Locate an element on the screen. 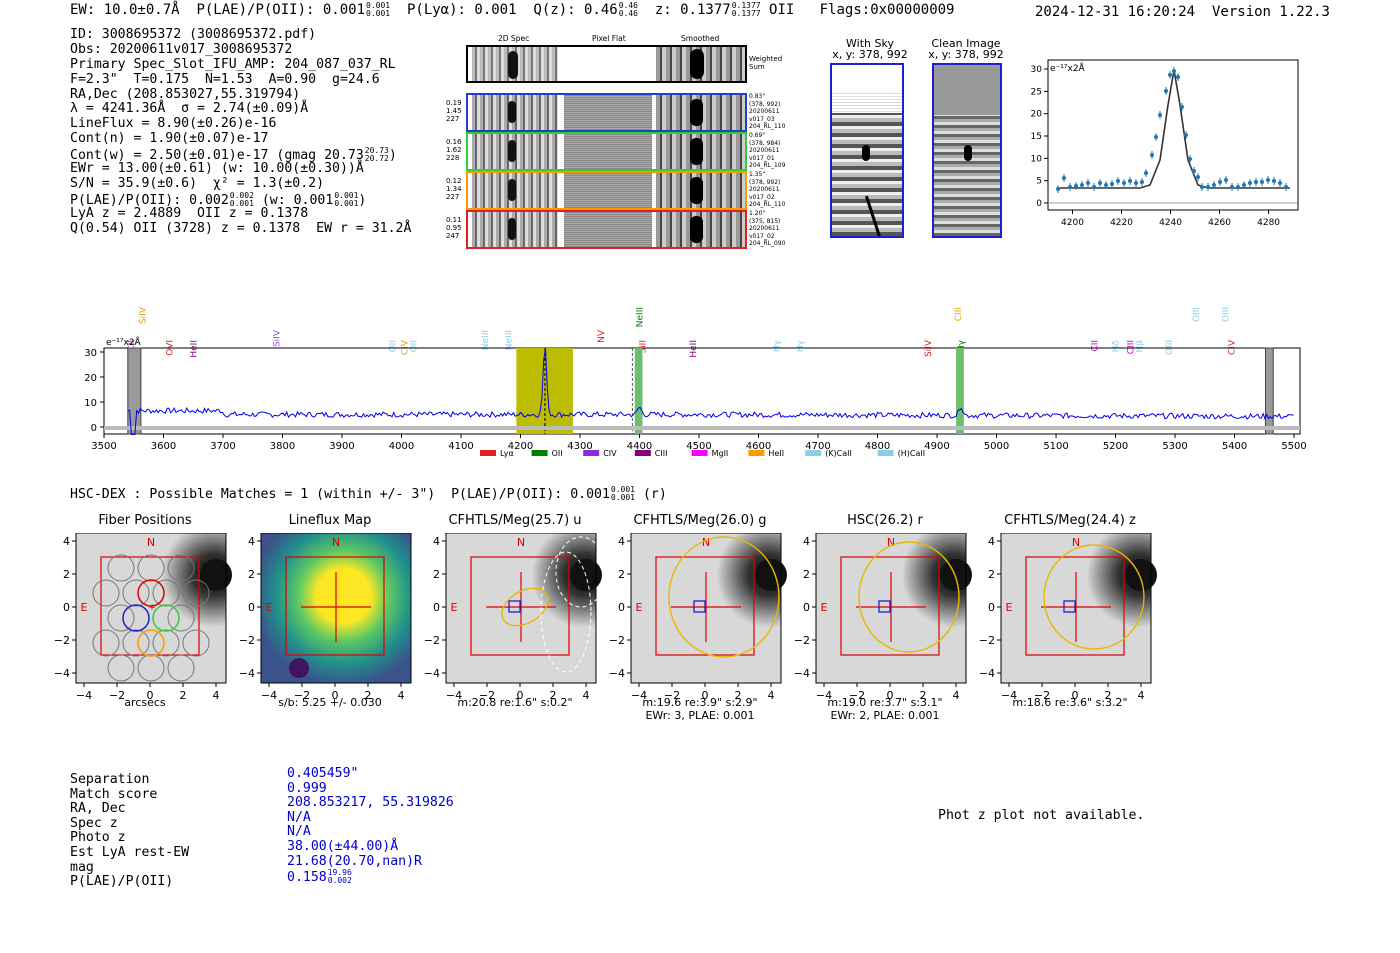 The height and width of the screenshot is (953, 1400). fiber-row-stats: 0.19 1.45 227 is located at coordinates (455, 111).